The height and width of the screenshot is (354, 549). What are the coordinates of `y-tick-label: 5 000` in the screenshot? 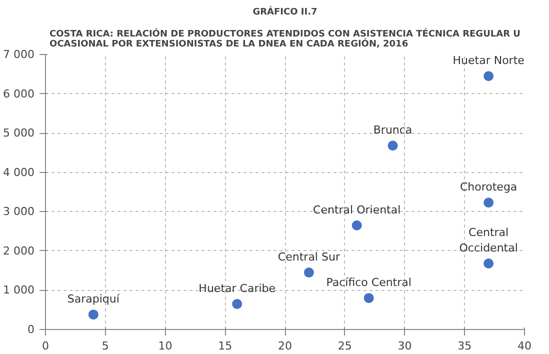 It's located at (19, 133).